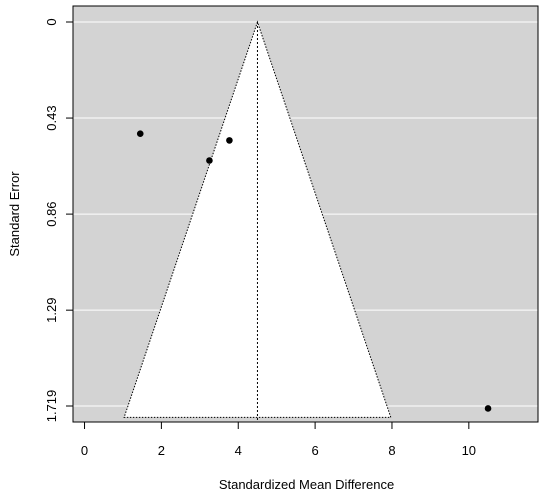  I want to click on y-axis-label: Standard Error, so click(14, 214).